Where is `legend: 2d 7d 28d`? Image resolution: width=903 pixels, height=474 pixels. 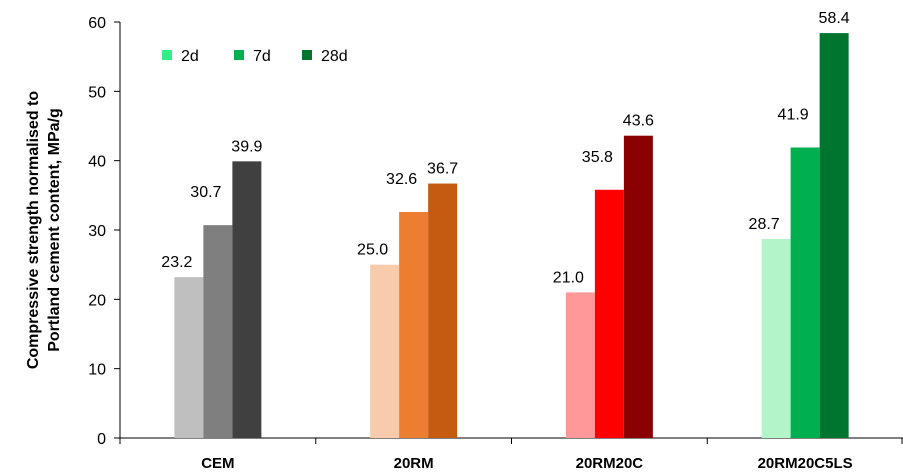
legend: 2d 7d 28d is located at coordinates (255, 56).